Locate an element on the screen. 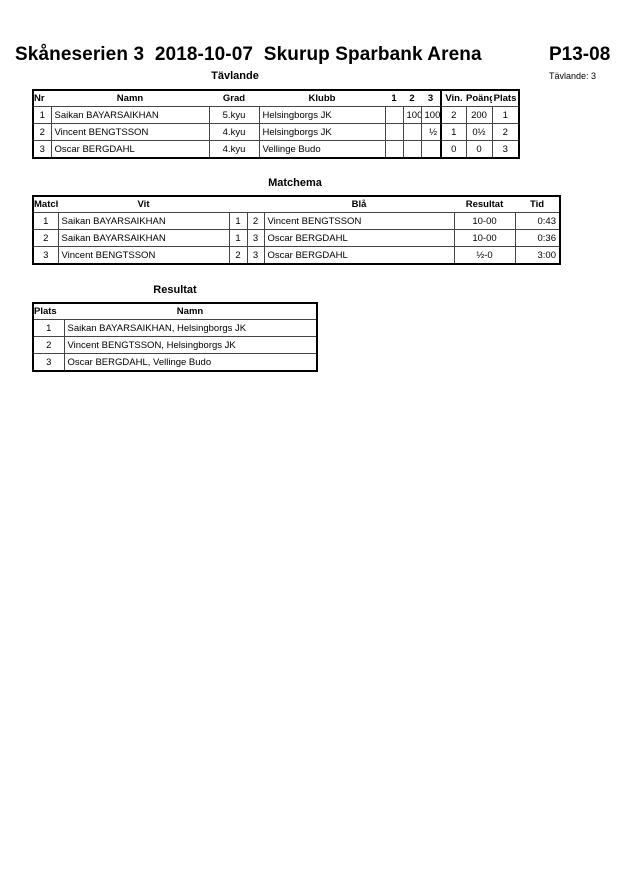 The image size is (630, 891). table-cell: Oscar BERGDAHL, Vellinge Budo is located at coordinates (190, 362).